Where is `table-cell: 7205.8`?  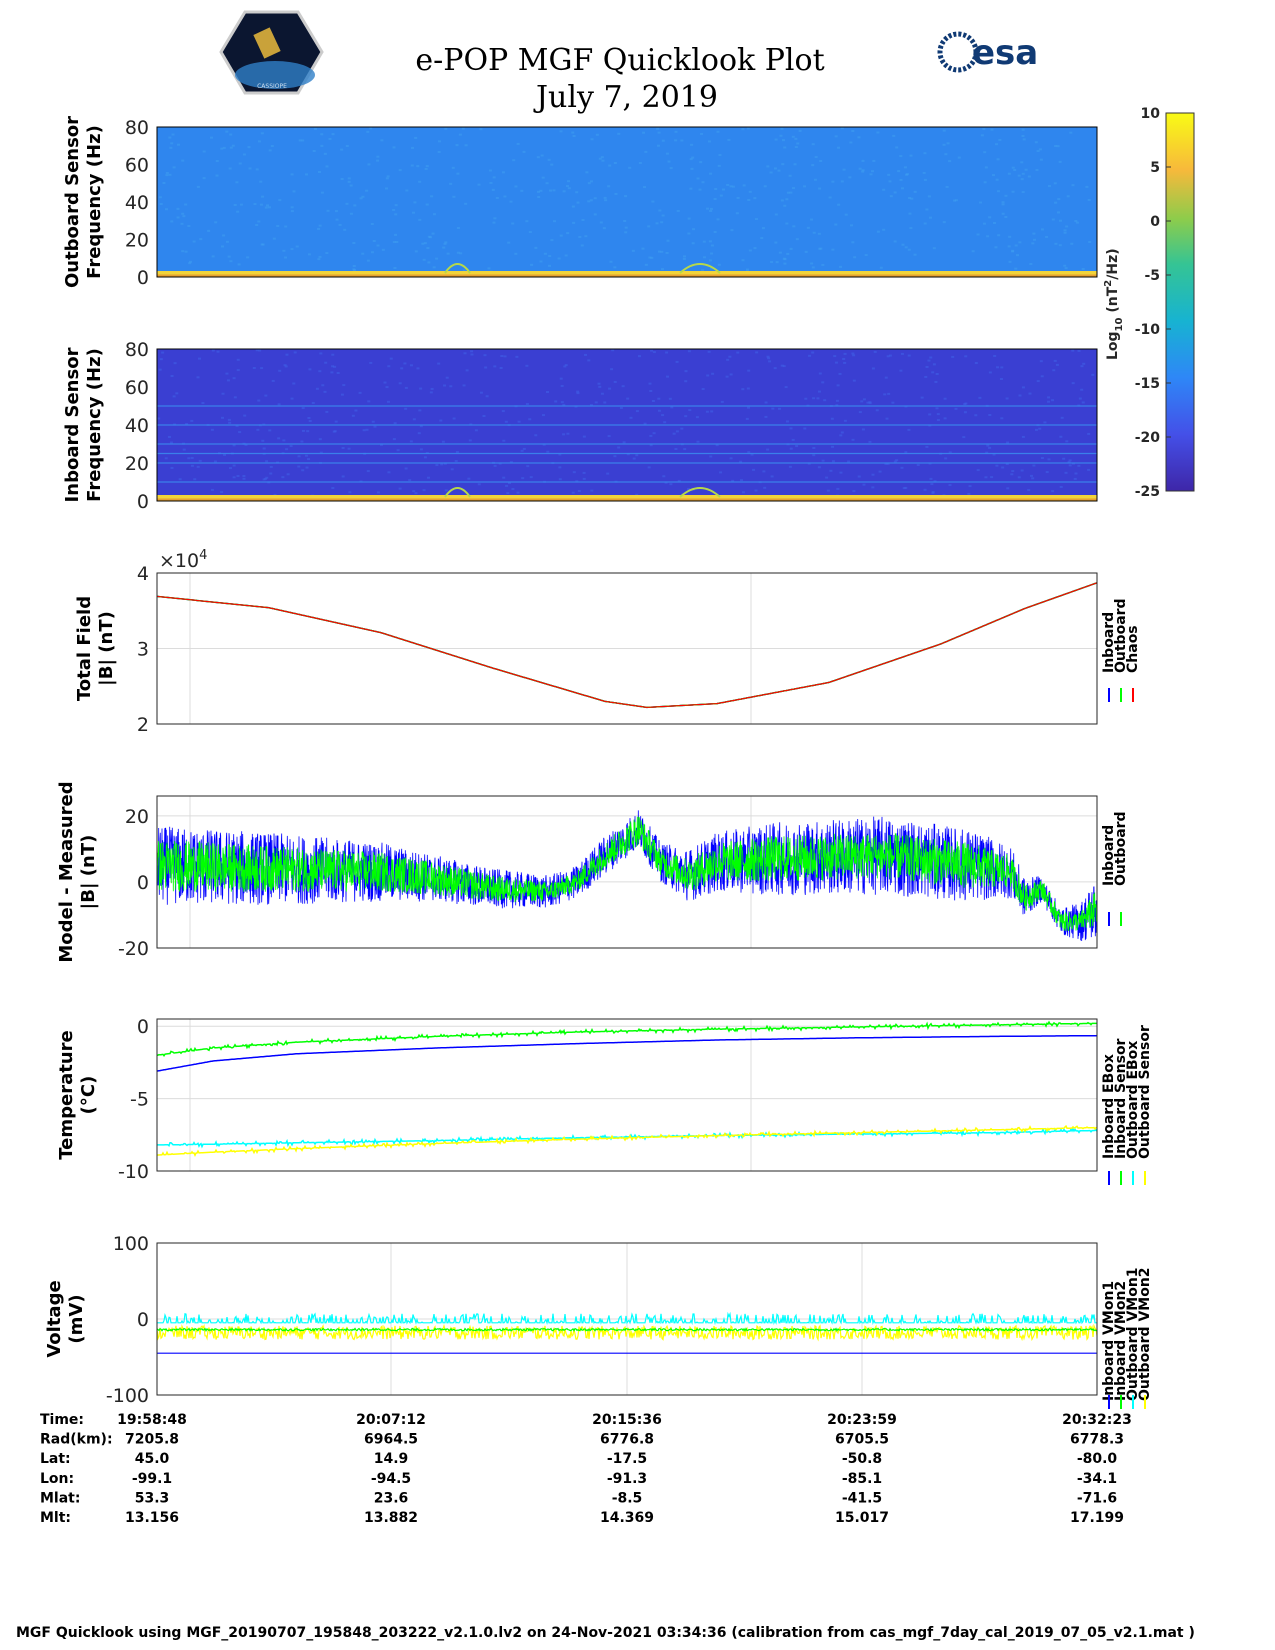 table-cell: 7205.8 is located at coordinates (152, 1440).